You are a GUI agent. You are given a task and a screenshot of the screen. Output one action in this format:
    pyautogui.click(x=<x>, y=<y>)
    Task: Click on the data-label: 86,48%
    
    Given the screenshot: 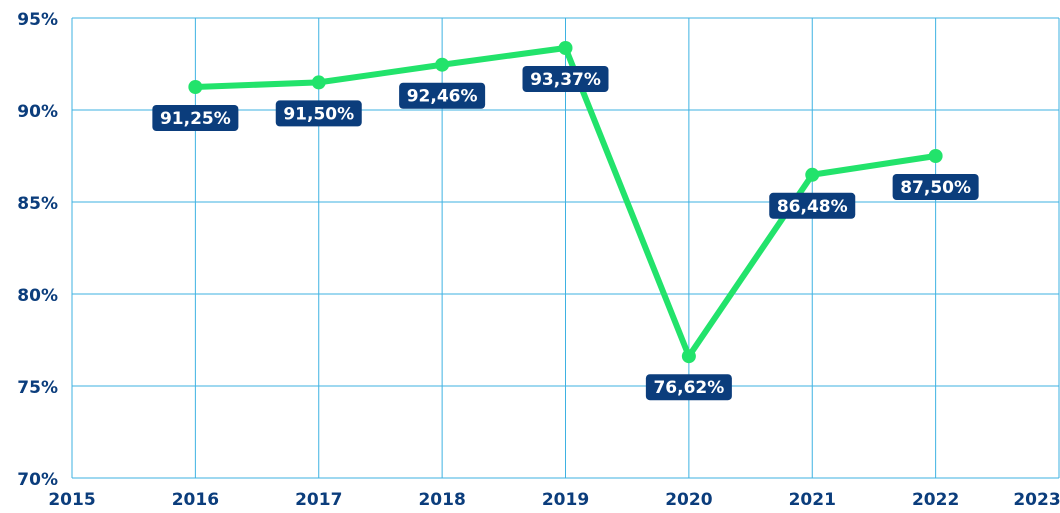 What is the action you would take?
    pyautogui.click(x=812, y=205)
    